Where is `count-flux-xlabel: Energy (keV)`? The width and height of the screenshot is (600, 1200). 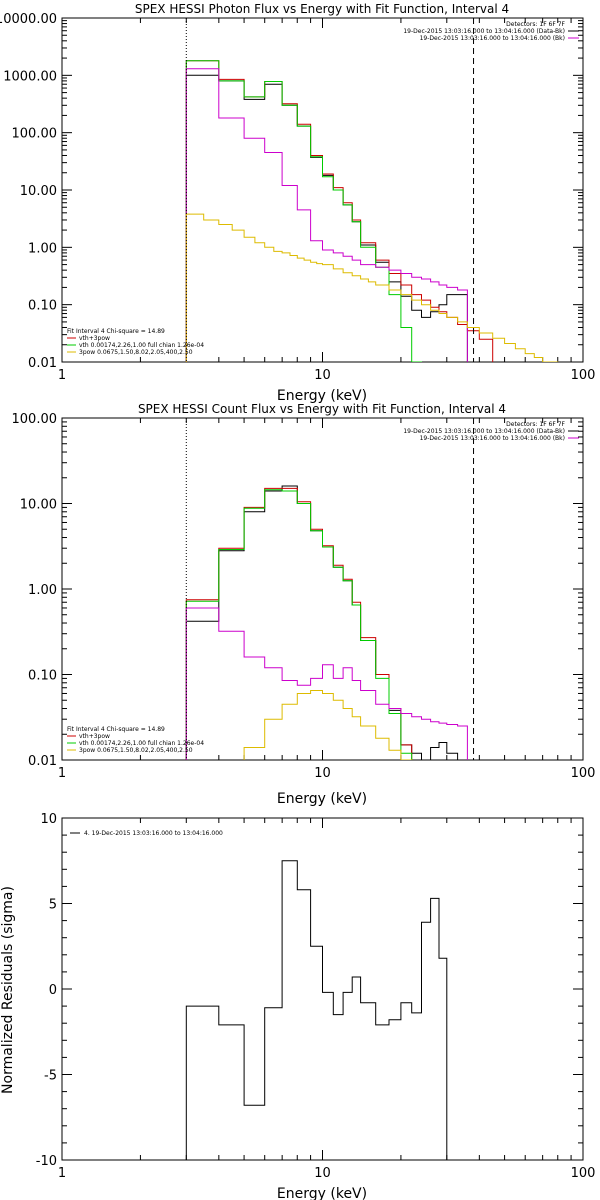
count-flux-xlabel: Energy (keV) is located at coordinates (322, 799).